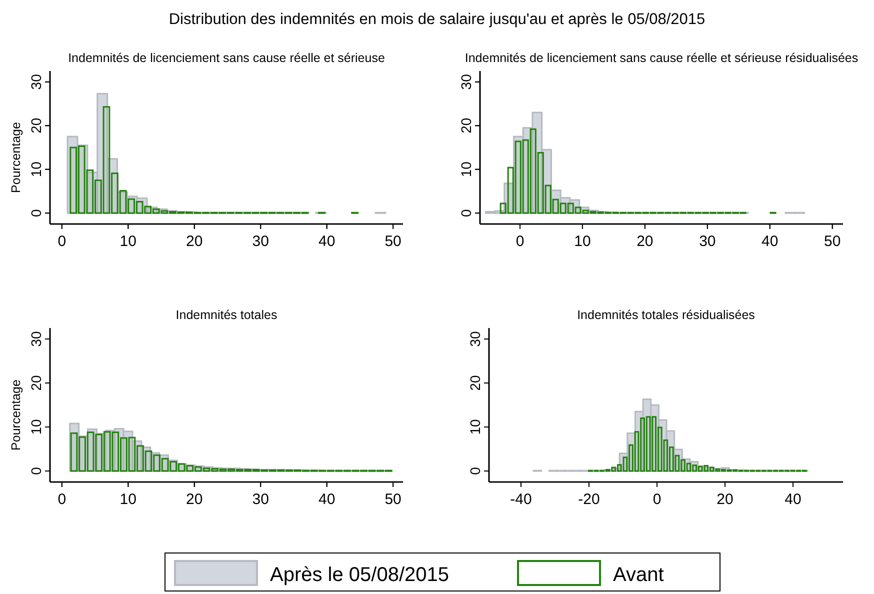 The height and width of the screenshot is (594, 874). I want to click on legend-label: Avant, so click(638, 575).